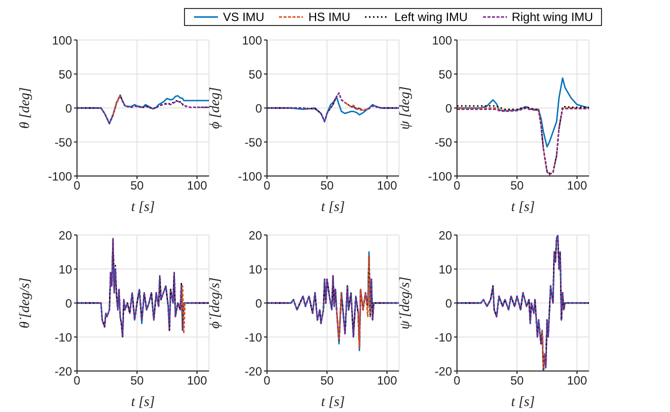 The height and width of the screenshot is (412, 670). I want to click on legend-label: HS IMU, so click(329, 17).